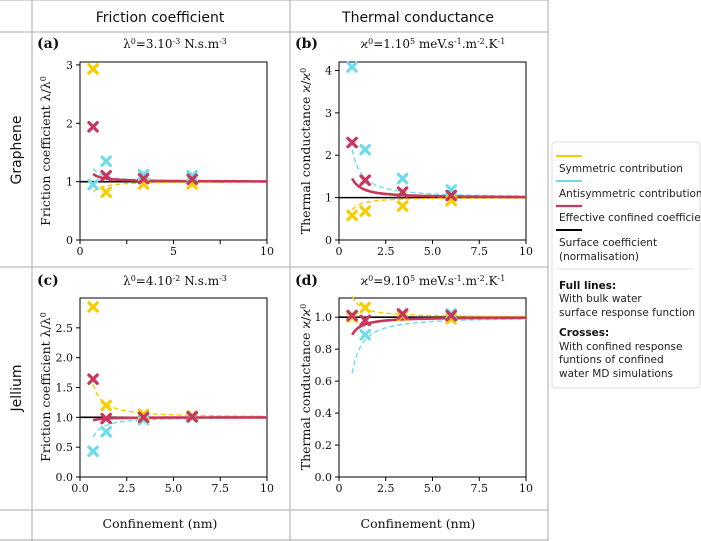 The width and height of the screenshot is (701, 541). Describe the element at coordinates (600, 299) in the screenshot. I see `legend-note1-line1: With bulk water` at that location.